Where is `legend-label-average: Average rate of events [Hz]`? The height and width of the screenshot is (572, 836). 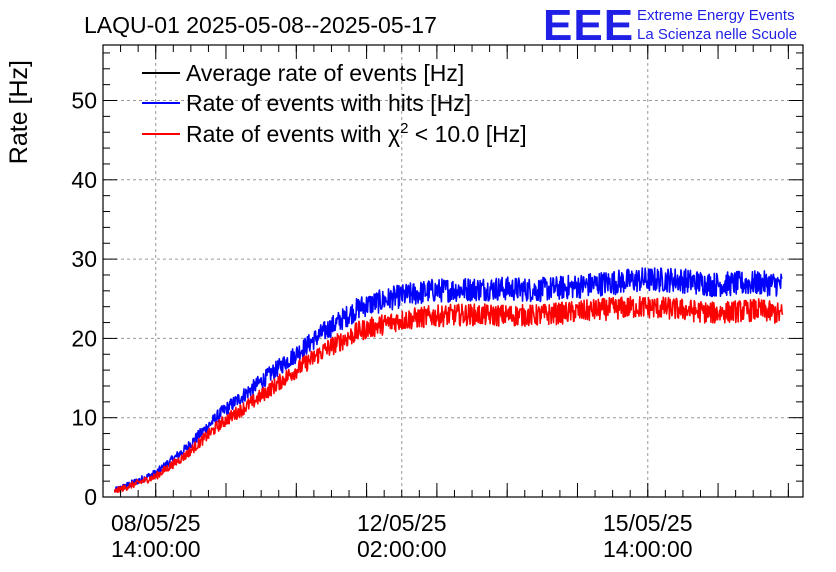
legend-label-average: Average rate of events [Hz] is located at coordinates (325, 73).